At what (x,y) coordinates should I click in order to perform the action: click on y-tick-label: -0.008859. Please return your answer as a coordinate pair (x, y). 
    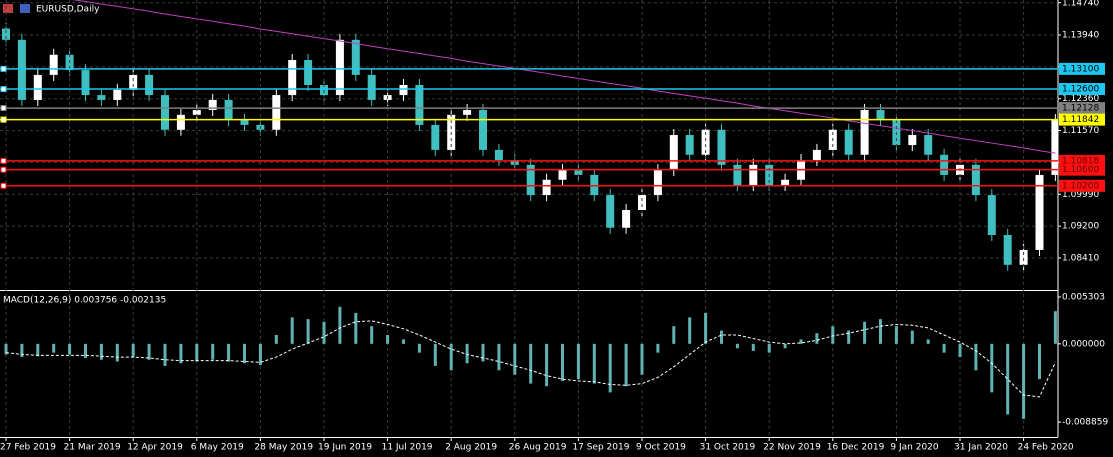
    Looking at the image, I should click on (1085, 423).